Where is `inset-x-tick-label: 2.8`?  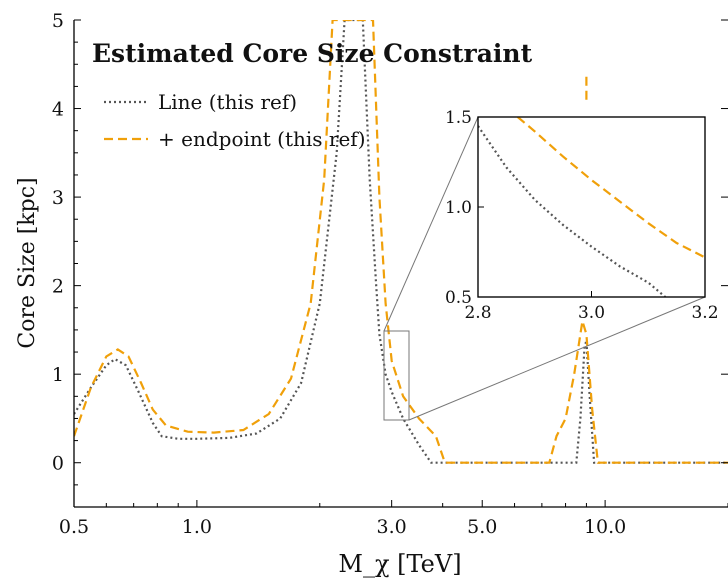 inset-x-tick-label: 2.8 is located at coordinates (477, 313).